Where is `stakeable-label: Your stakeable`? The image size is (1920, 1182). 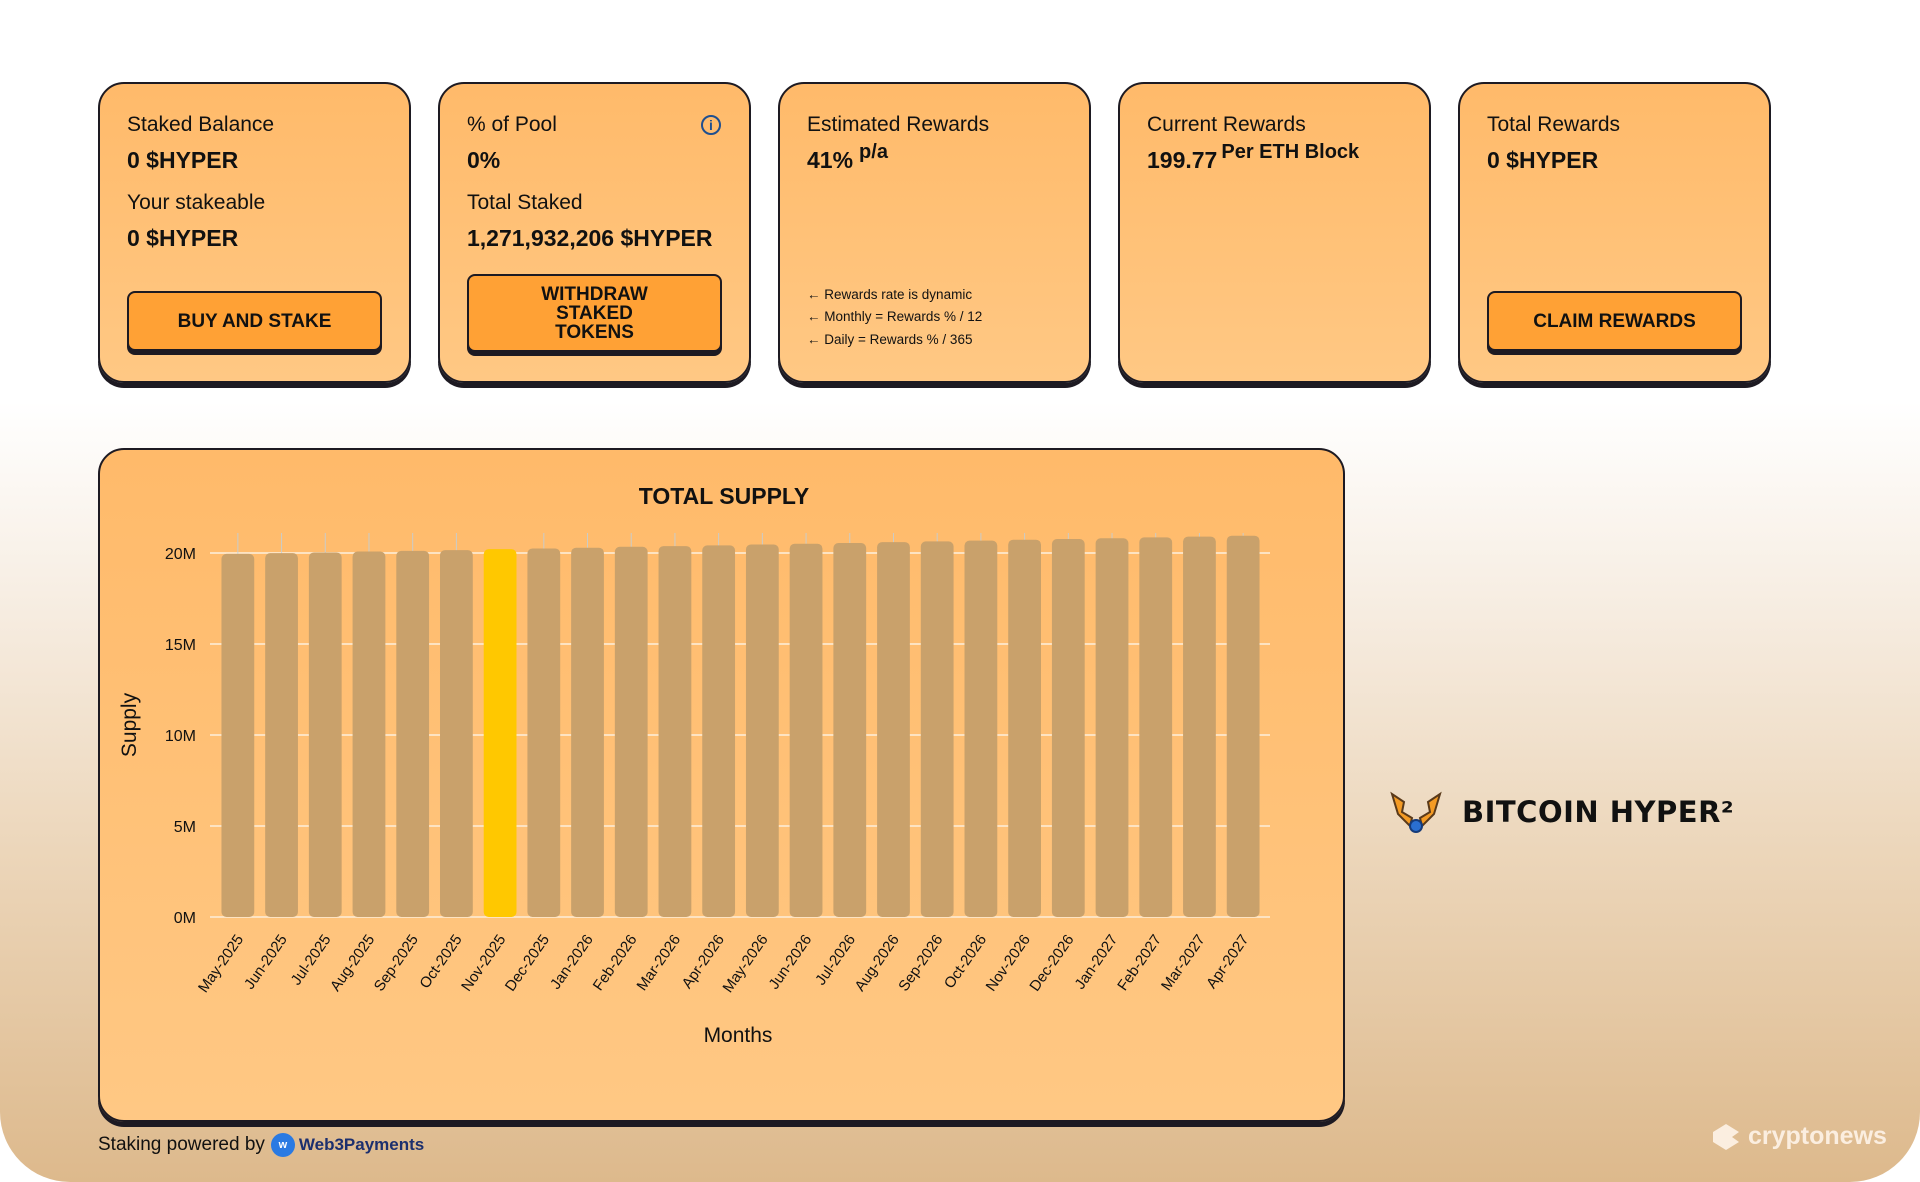 stakeable-label: Your stakeable is located at coordinates (196, 202).